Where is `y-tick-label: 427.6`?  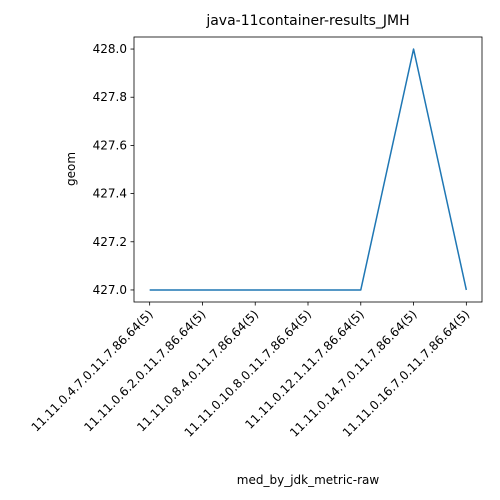 y-tick-label: 427.6 is located at coordinates (110, 145).